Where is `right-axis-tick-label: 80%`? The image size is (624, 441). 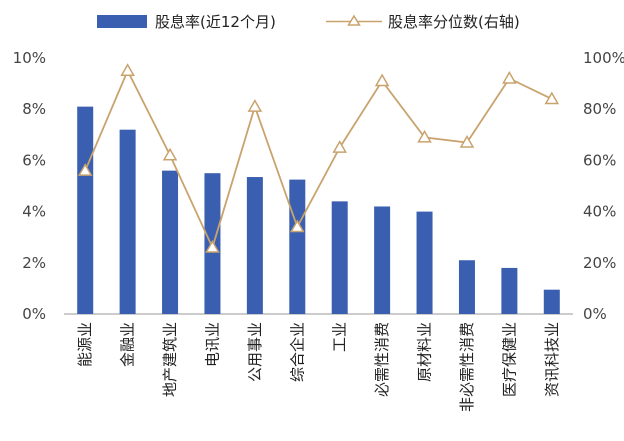 right-axis-tick-label: 80% is located at coordinates (599, 109).